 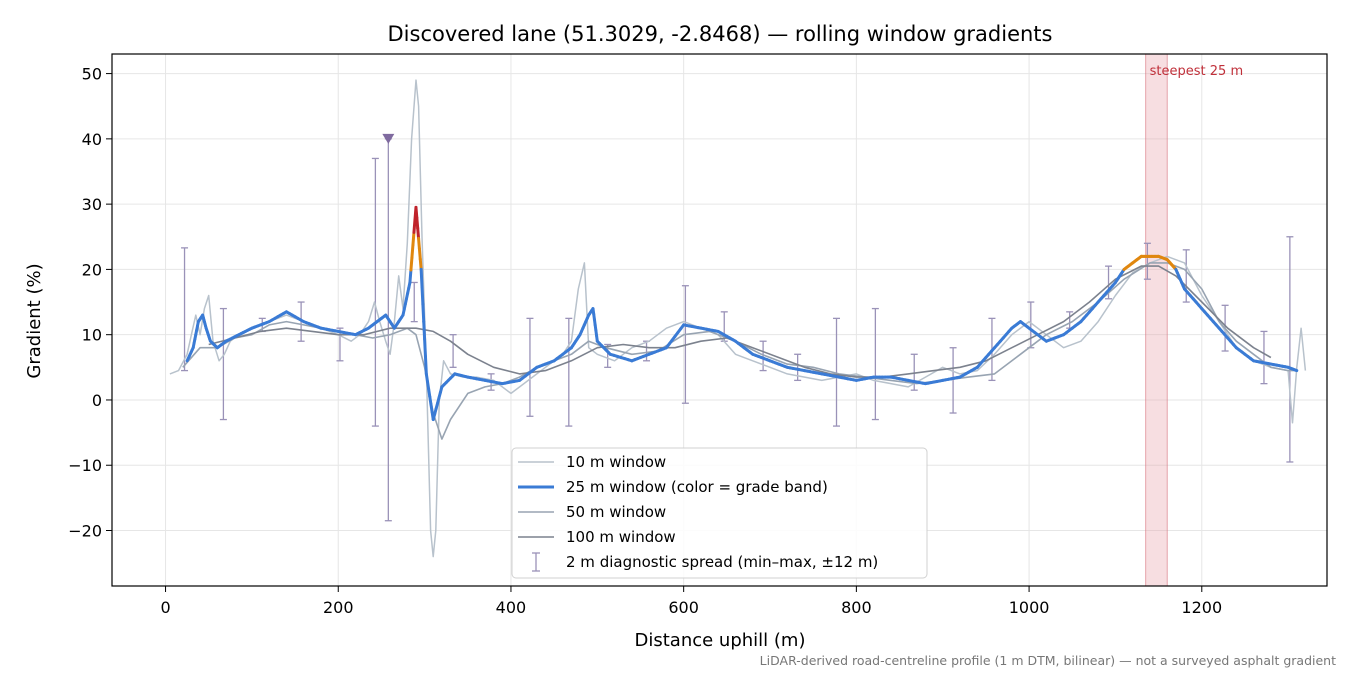 I want to click on y-tick-label: 20, so click(x=92, y=269).